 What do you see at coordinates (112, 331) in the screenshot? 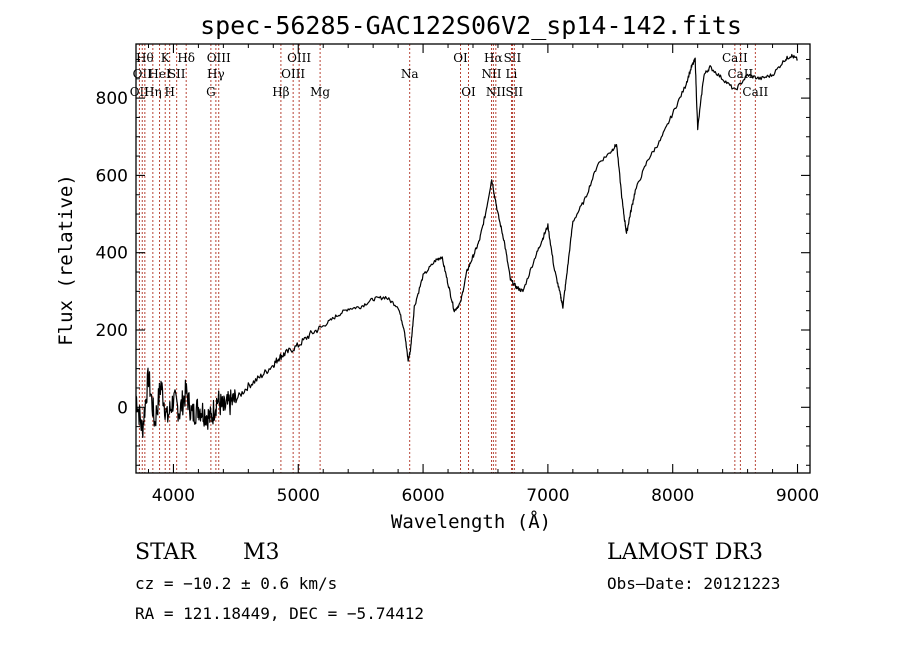
I see `y-tick-label: 200` at bounding box center [112, 331].